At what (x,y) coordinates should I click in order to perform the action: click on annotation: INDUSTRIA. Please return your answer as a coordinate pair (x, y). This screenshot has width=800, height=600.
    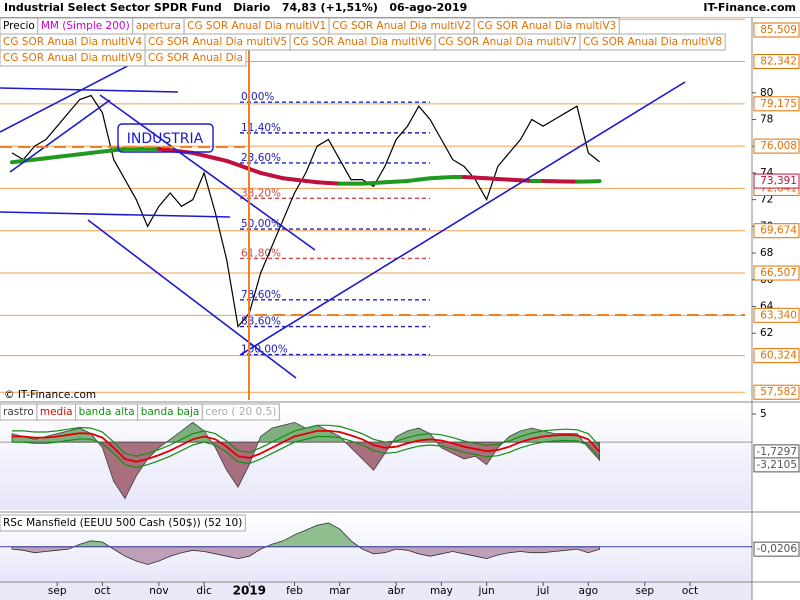
    Looking at the image, I should click on (165, 139).